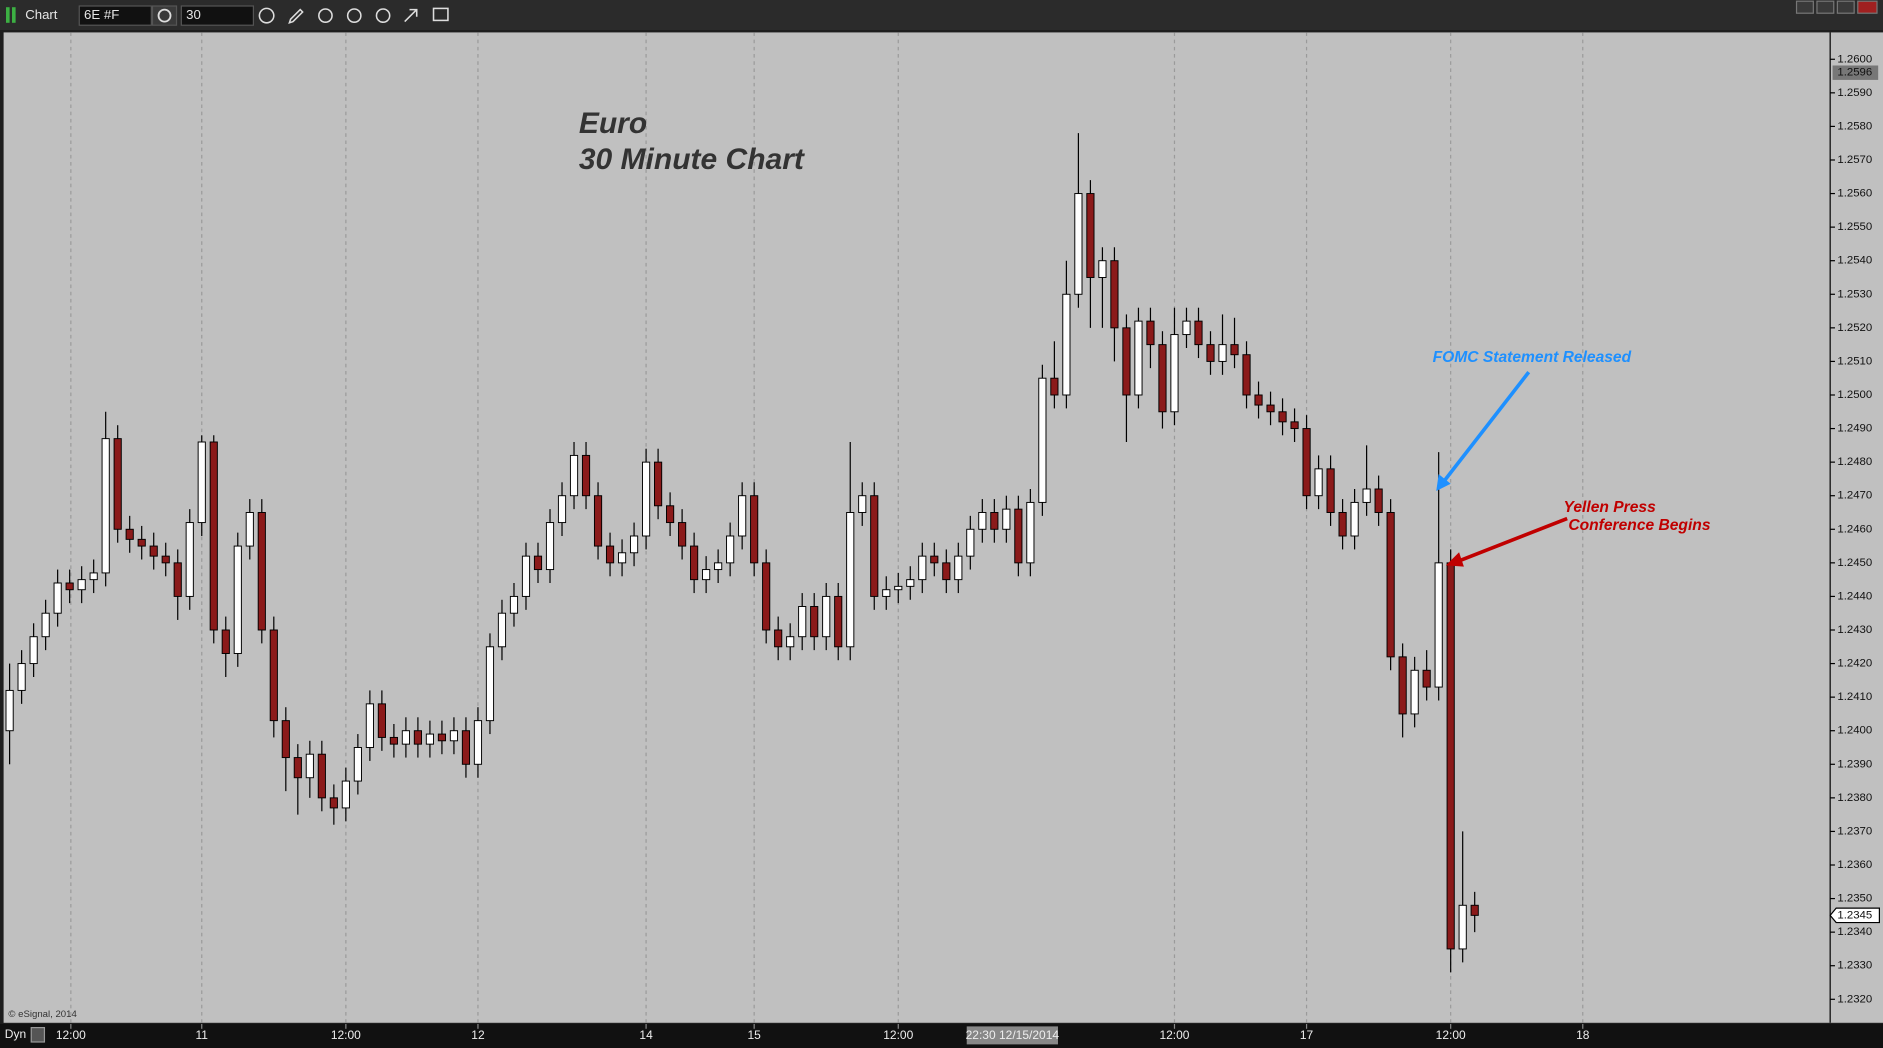  What do you see at coordinates (440, 14) in the screenshot?
I see `comment-button` at bounding box center [440, 14].